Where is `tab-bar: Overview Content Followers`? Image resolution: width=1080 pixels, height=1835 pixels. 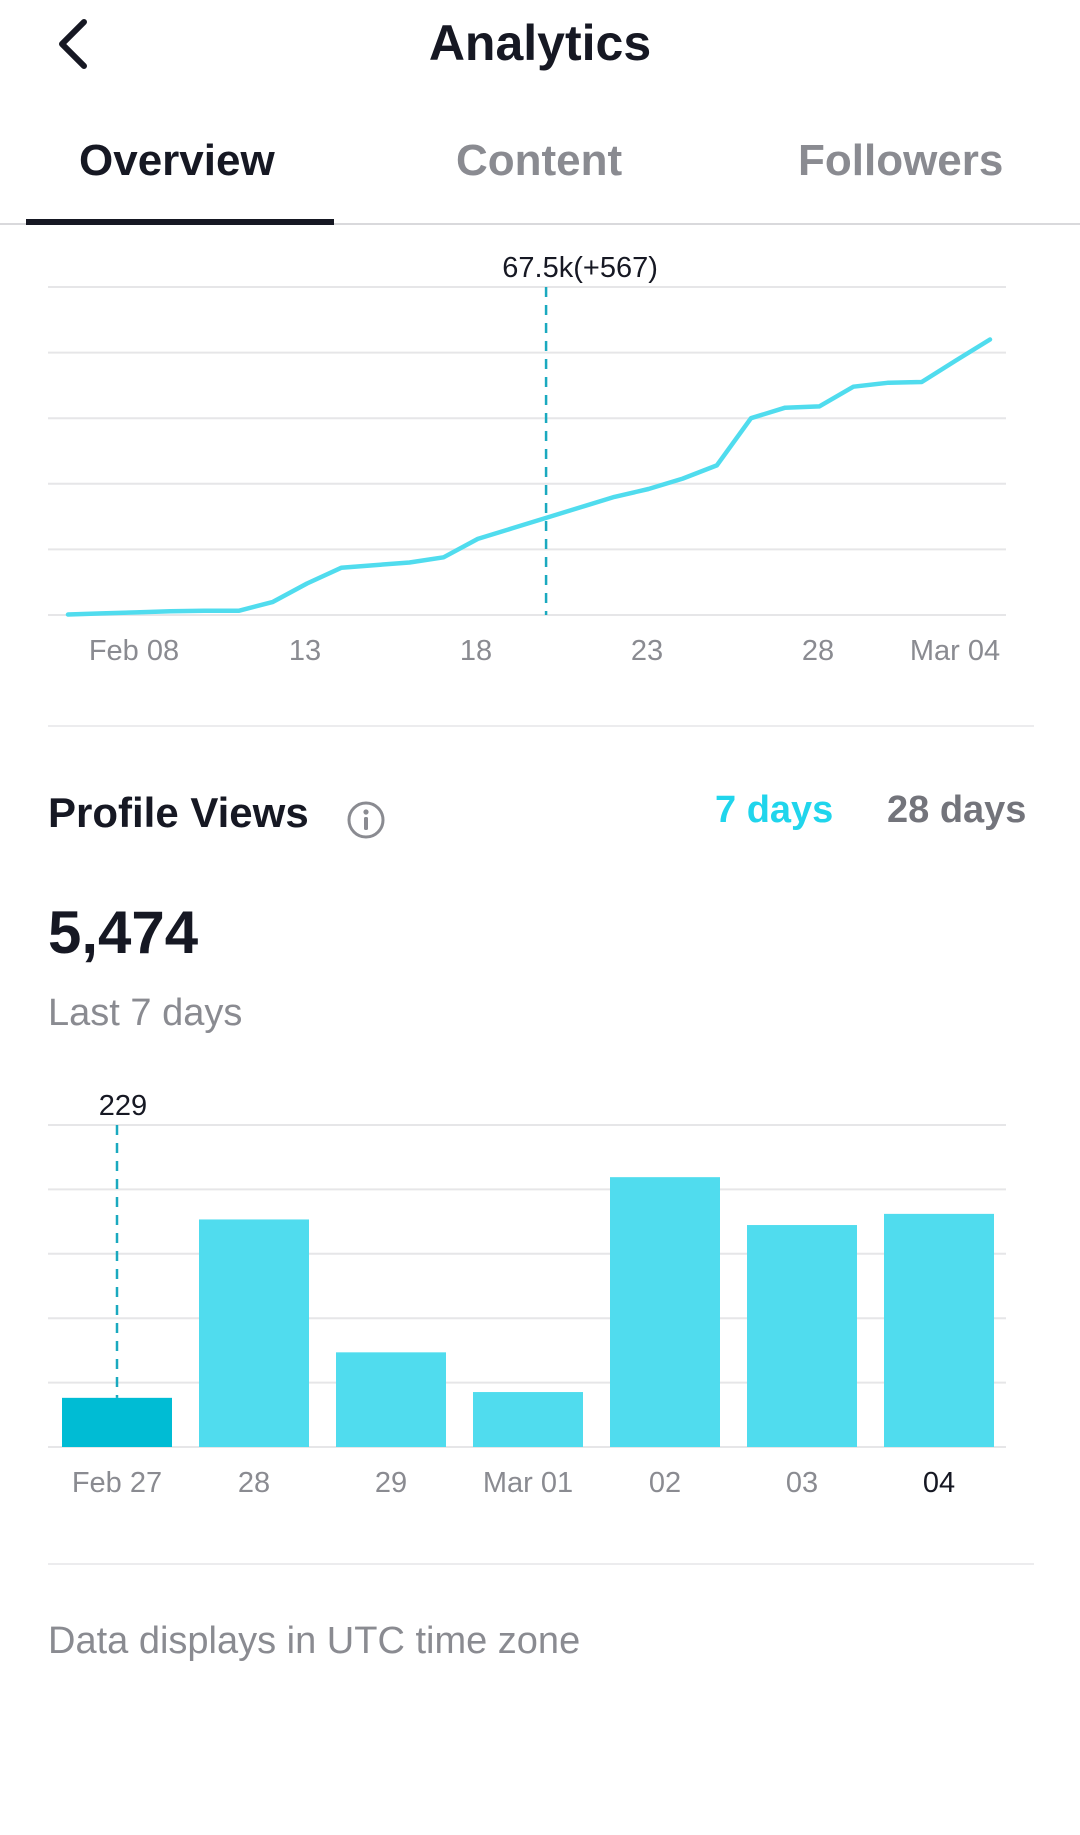
tab-bar: Overview Content Followers is located at coordinates (540, 171).